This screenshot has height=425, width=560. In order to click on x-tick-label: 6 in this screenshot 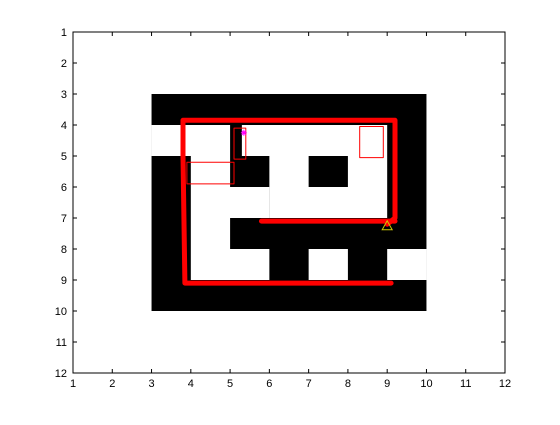, I will do `click(269, 384)`.